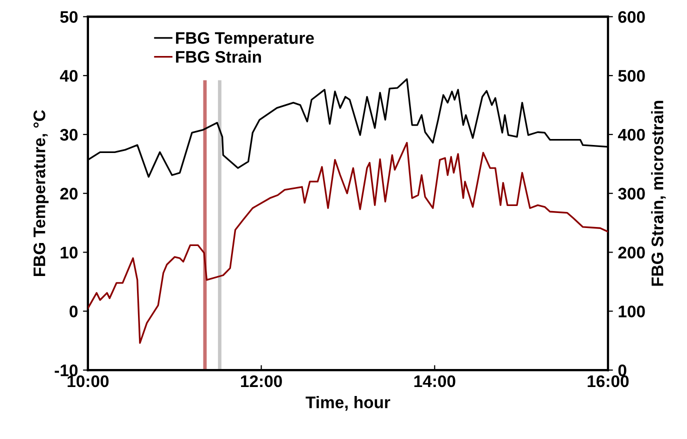 This screenshot has height=439, width=687. I want to click on y-tick-label: -10, so click(66, 370).